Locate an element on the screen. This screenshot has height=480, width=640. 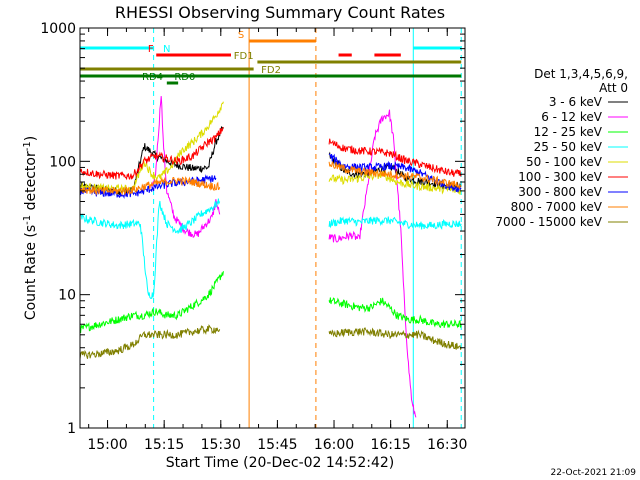
legend-label: 25 - 50 keV is located at coordinates (568, 147).